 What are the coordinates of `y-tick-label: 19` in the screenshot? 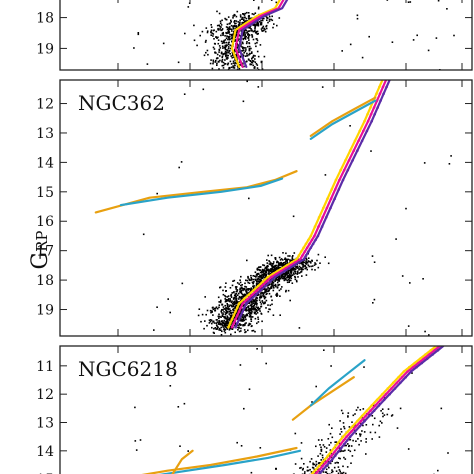 It's located at (45, 49).